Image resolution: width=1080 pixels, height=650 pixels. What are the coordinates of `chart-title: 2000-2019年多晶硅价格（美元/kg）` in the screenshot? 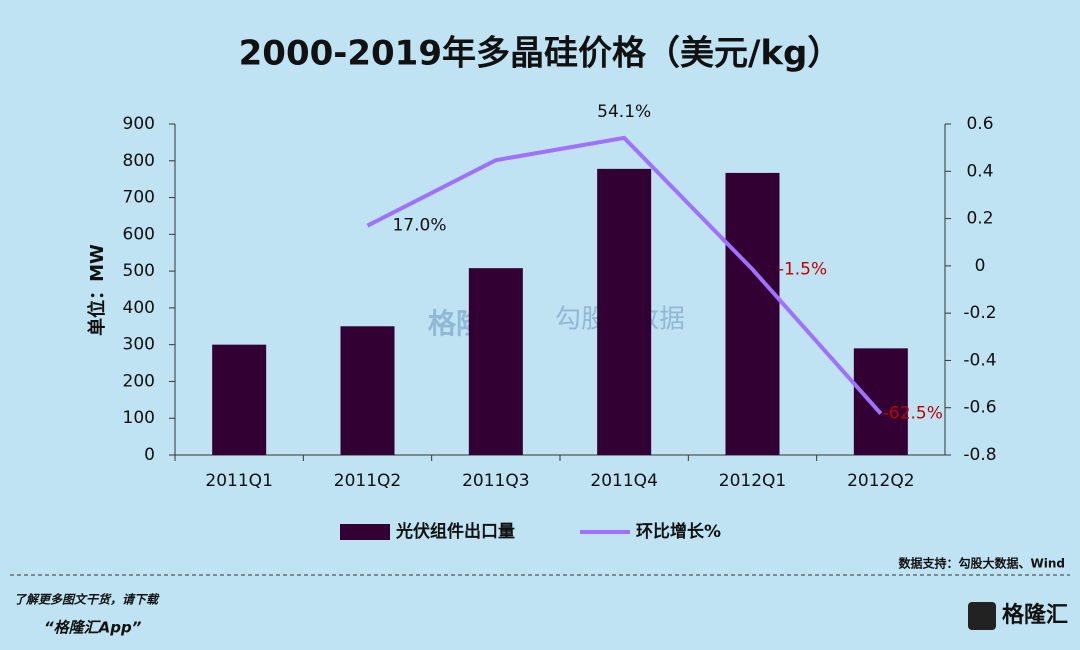 It's located at (540, 54).